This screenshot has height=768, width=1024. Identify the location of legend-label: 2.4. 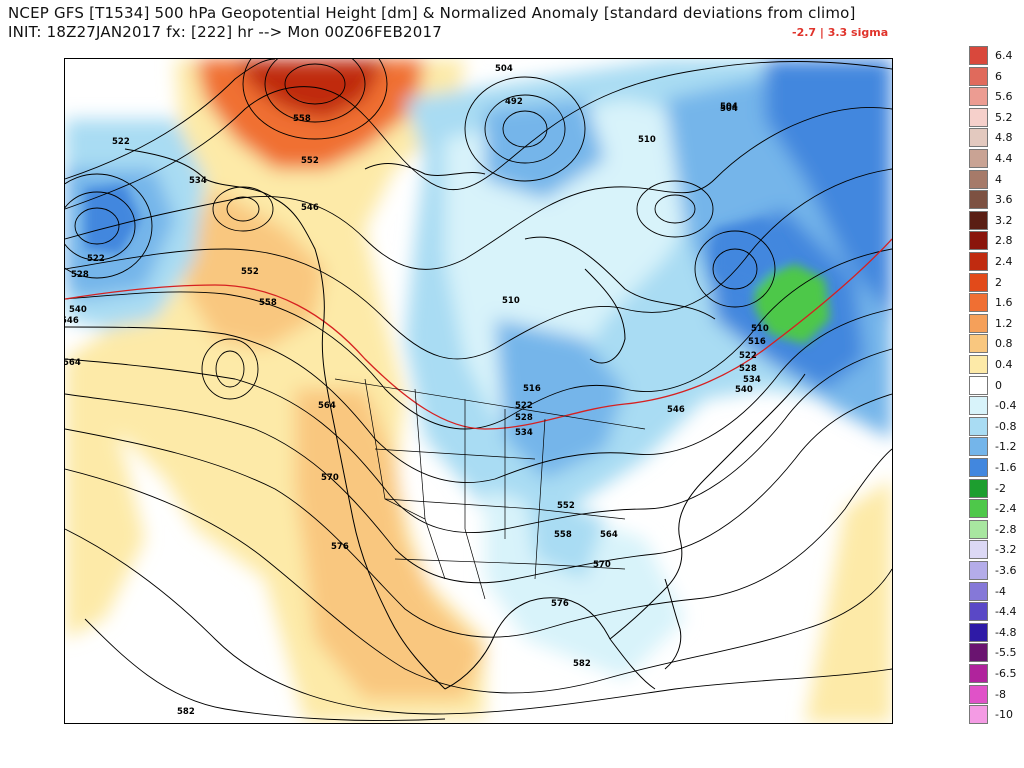
(1004, 261).